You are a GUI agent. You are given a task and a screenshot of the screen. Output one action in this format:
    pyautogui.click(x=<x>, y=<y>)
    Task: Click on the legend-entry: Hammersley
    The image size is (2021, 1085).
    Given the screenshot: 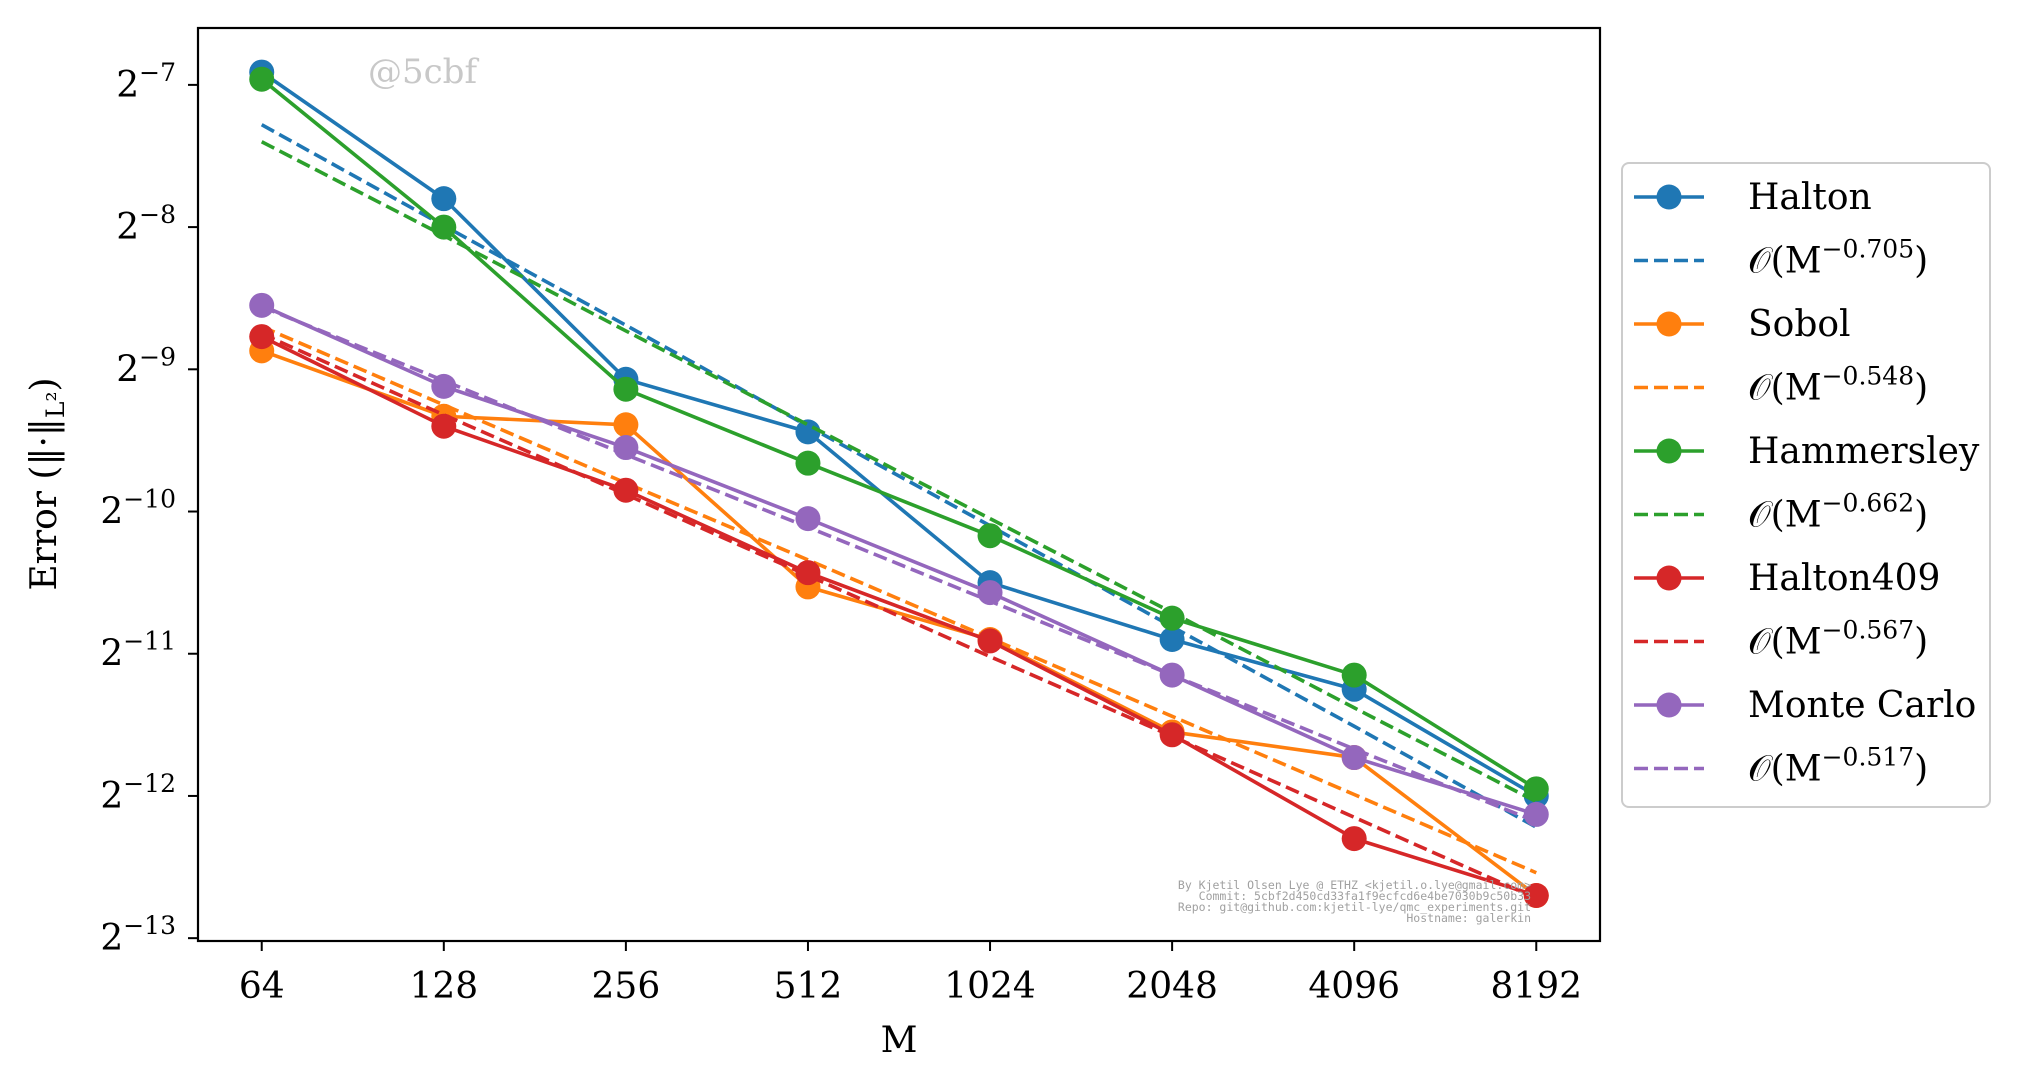 What is the action you would take?
    pyautogui.click(x=1807, y=451)
    